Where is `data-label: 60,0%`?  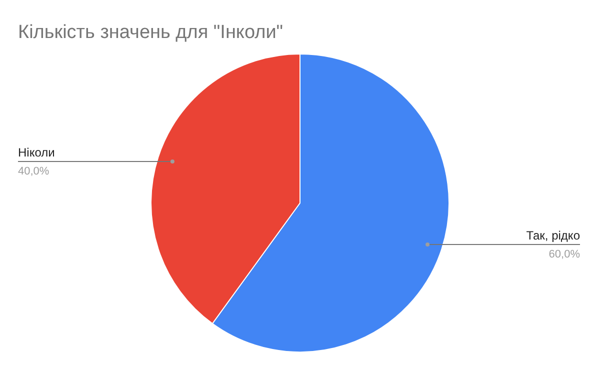
data-label: 60,0% is located at coordinates (564, 254).